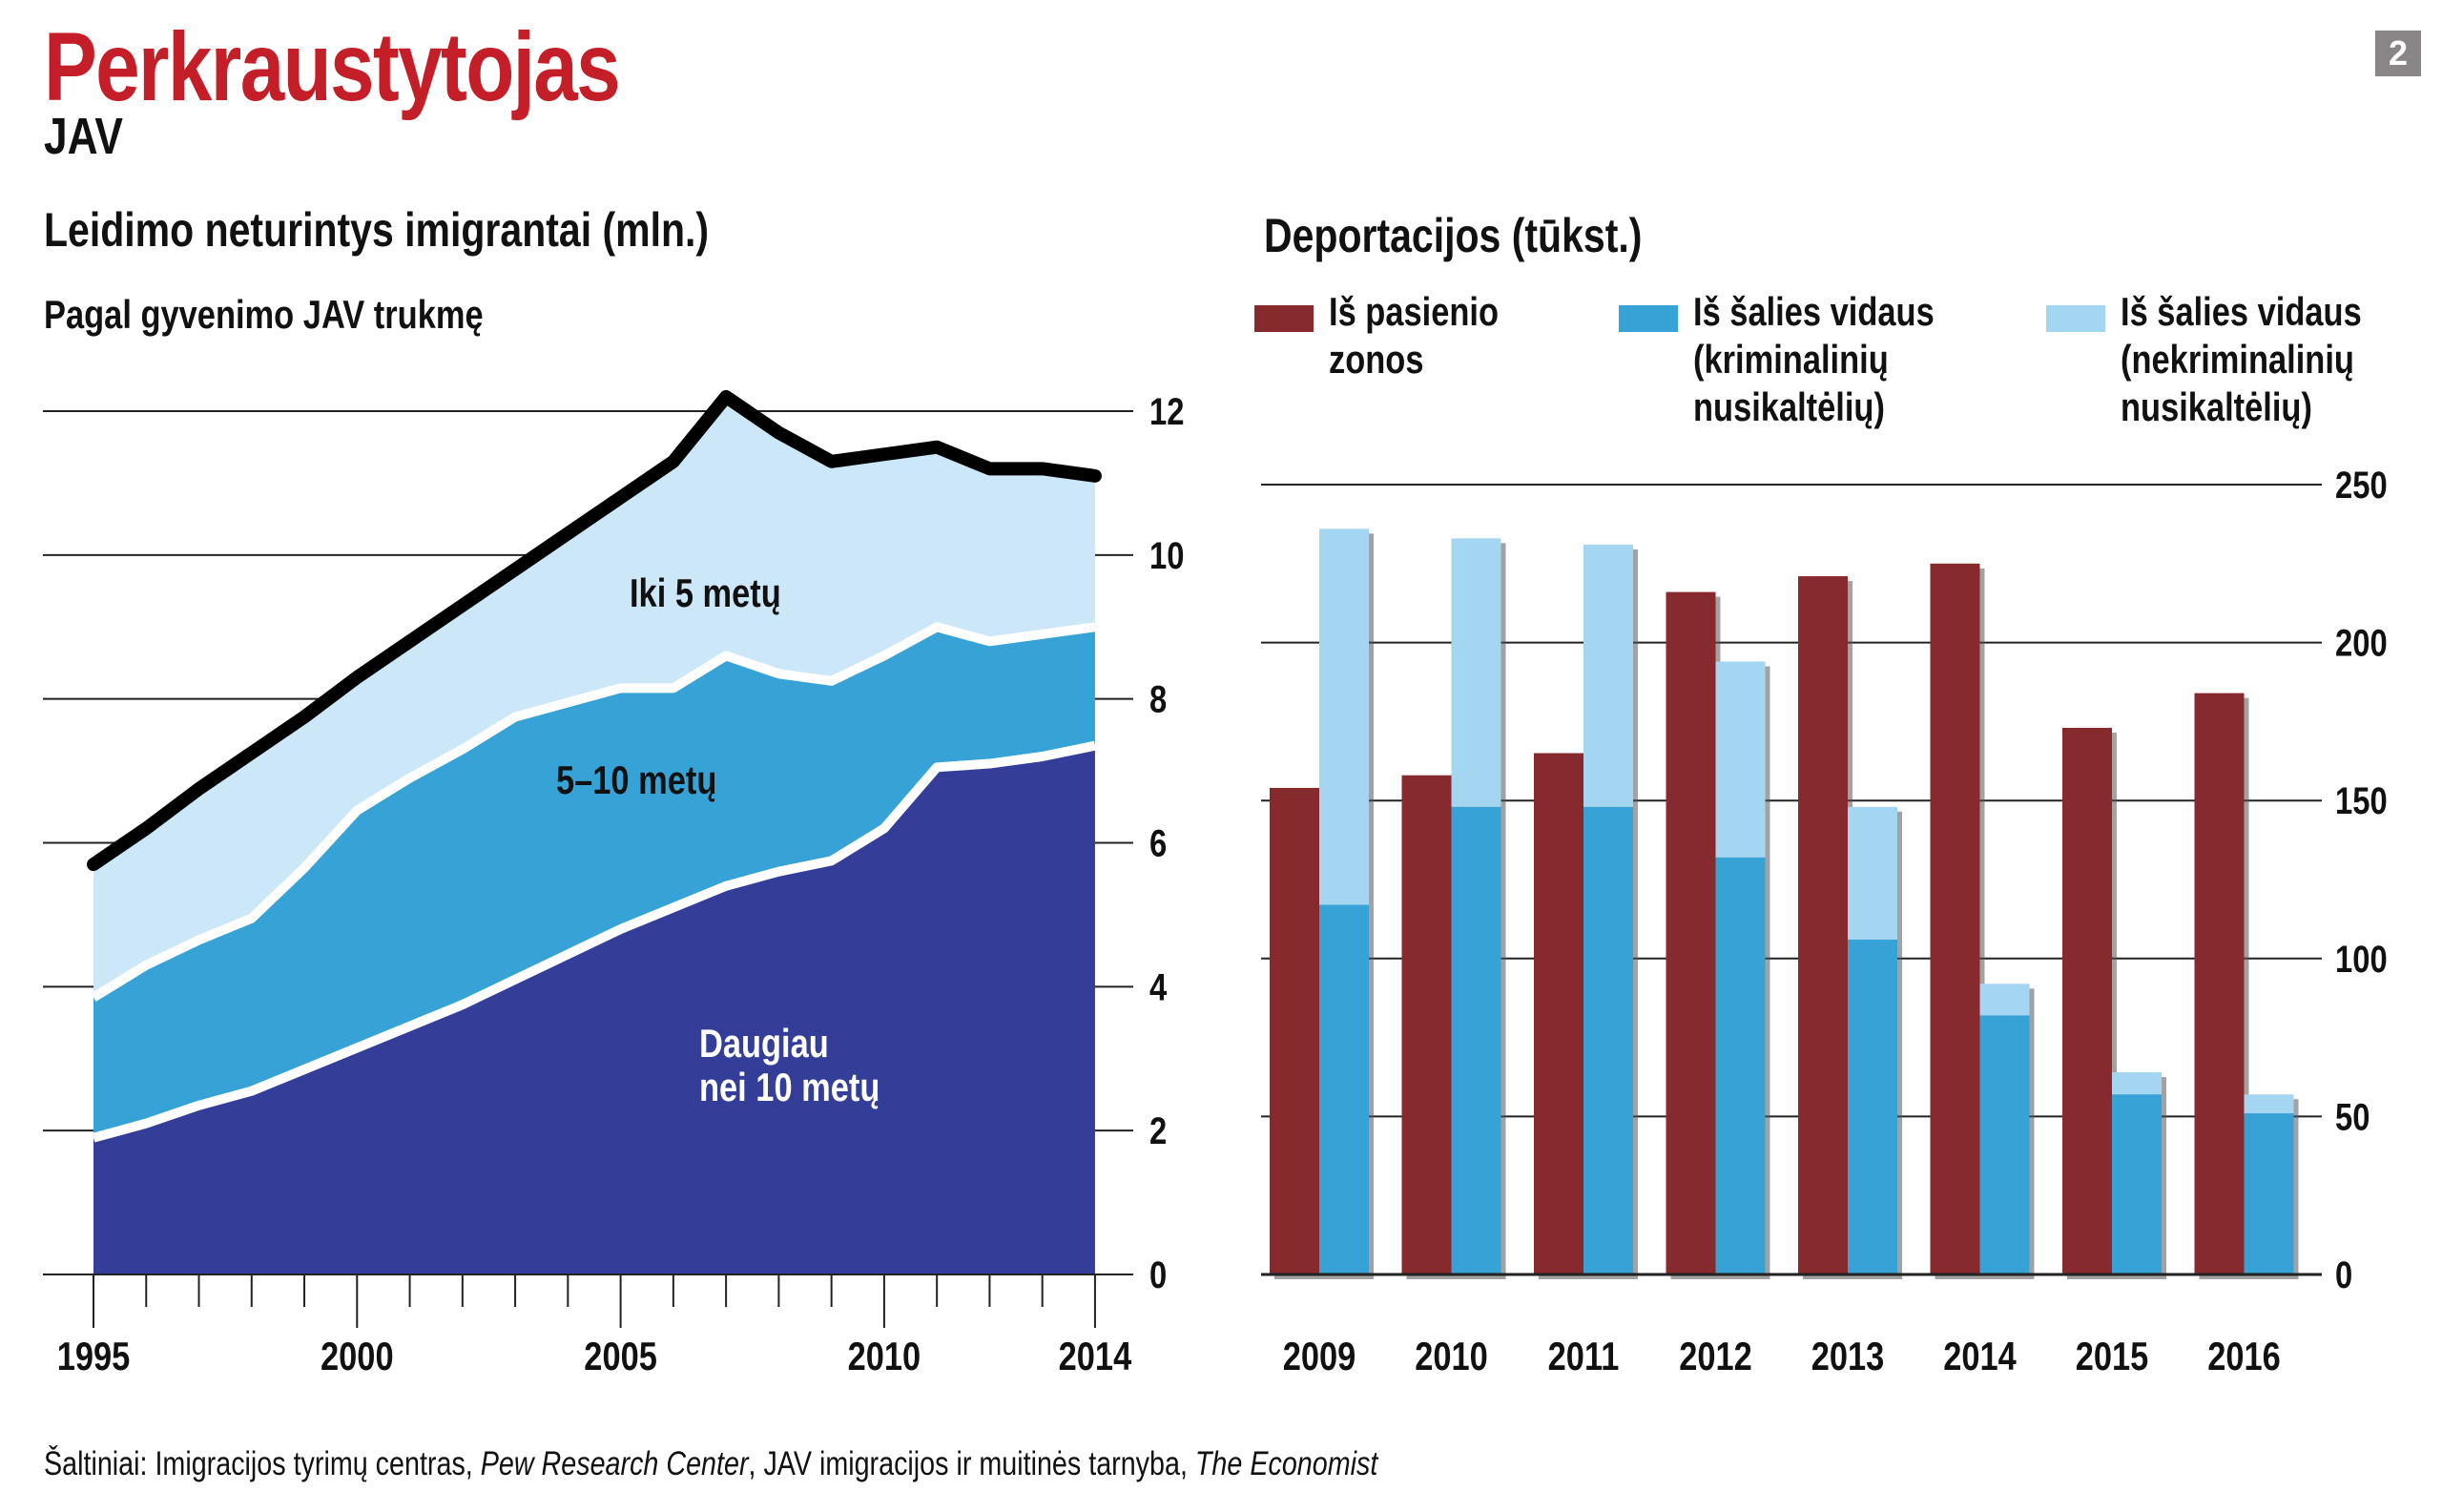 Image resolution: width=2442 pixels, height=1512 pixels. What do you see at coordinates (1158, 699) in the screenshot?
I see `y-tick-label: 8` at bounding box center [1158, 699].